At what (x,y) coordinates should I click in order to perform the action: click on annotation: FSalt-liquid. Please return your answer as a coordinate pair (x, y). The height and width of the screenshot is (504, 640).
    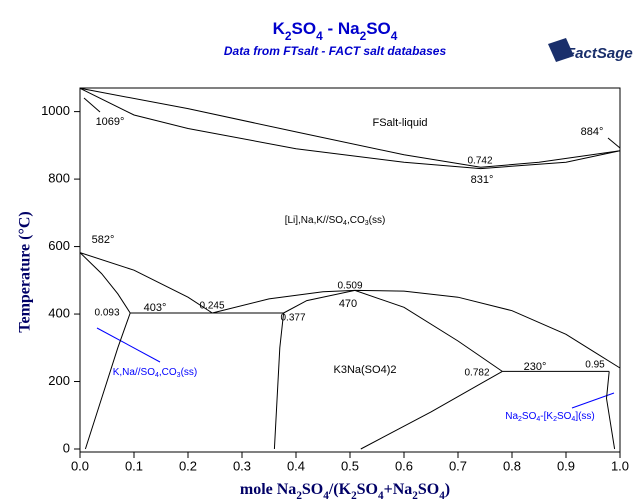
    Looking at the image, I should click on (399, 123).